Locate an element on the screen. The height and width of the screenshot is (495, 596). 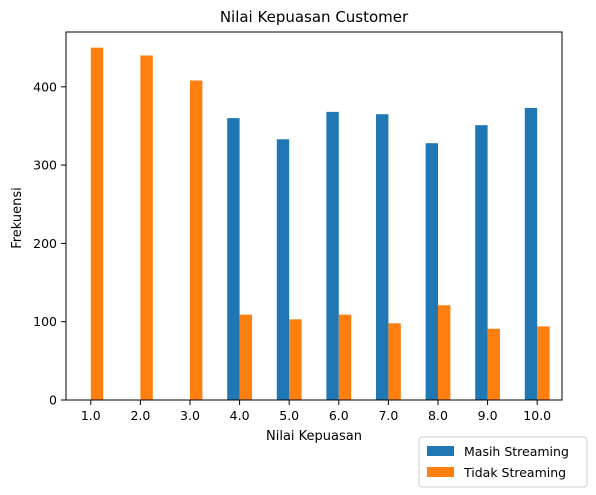
bar-masih-9.0 is located at coordinates (481, 263).